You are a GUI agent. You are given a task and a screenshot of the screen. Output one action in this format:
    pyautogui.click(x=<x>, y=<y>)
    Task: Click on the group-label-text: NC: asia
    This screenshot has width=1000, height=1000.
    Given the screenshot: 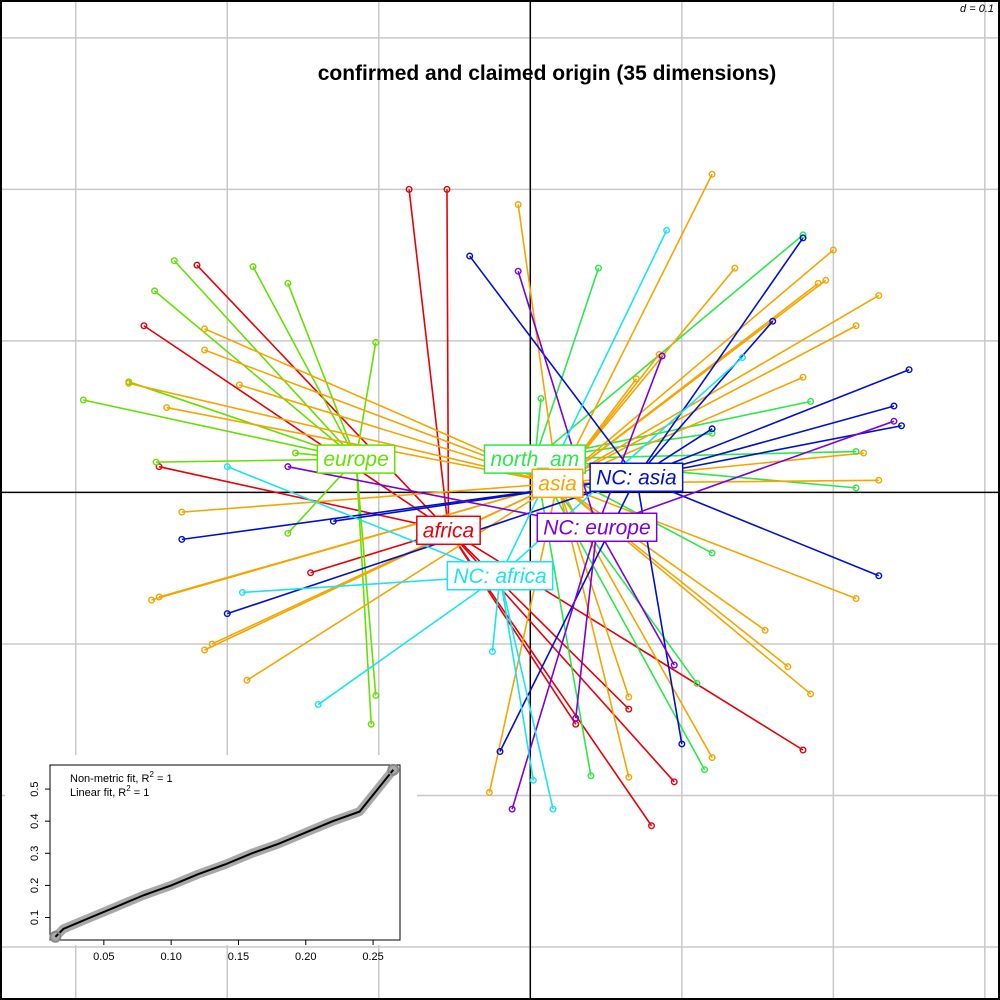 What is the action you would take?
    pyautogui.click(x=636, y=477)
    